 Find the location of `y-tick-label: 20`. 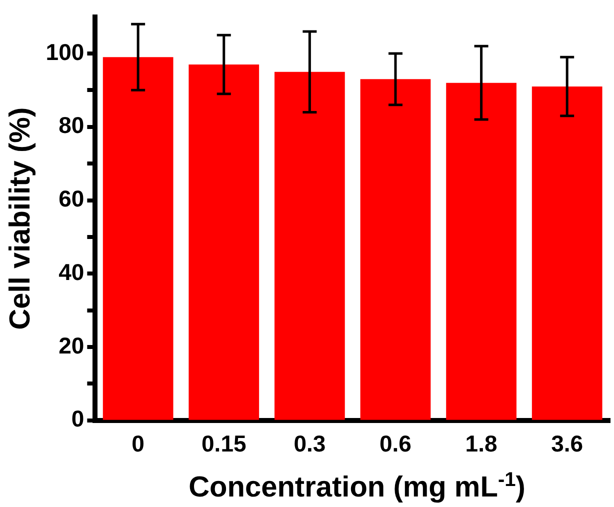

y-tick-label: 20 is located at coordinates (71, 345).